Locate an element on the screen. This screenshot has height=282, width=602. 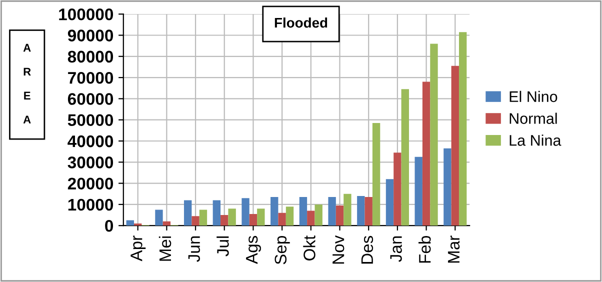
y-tick-label: 30000 is located at coordinates (91, 162).